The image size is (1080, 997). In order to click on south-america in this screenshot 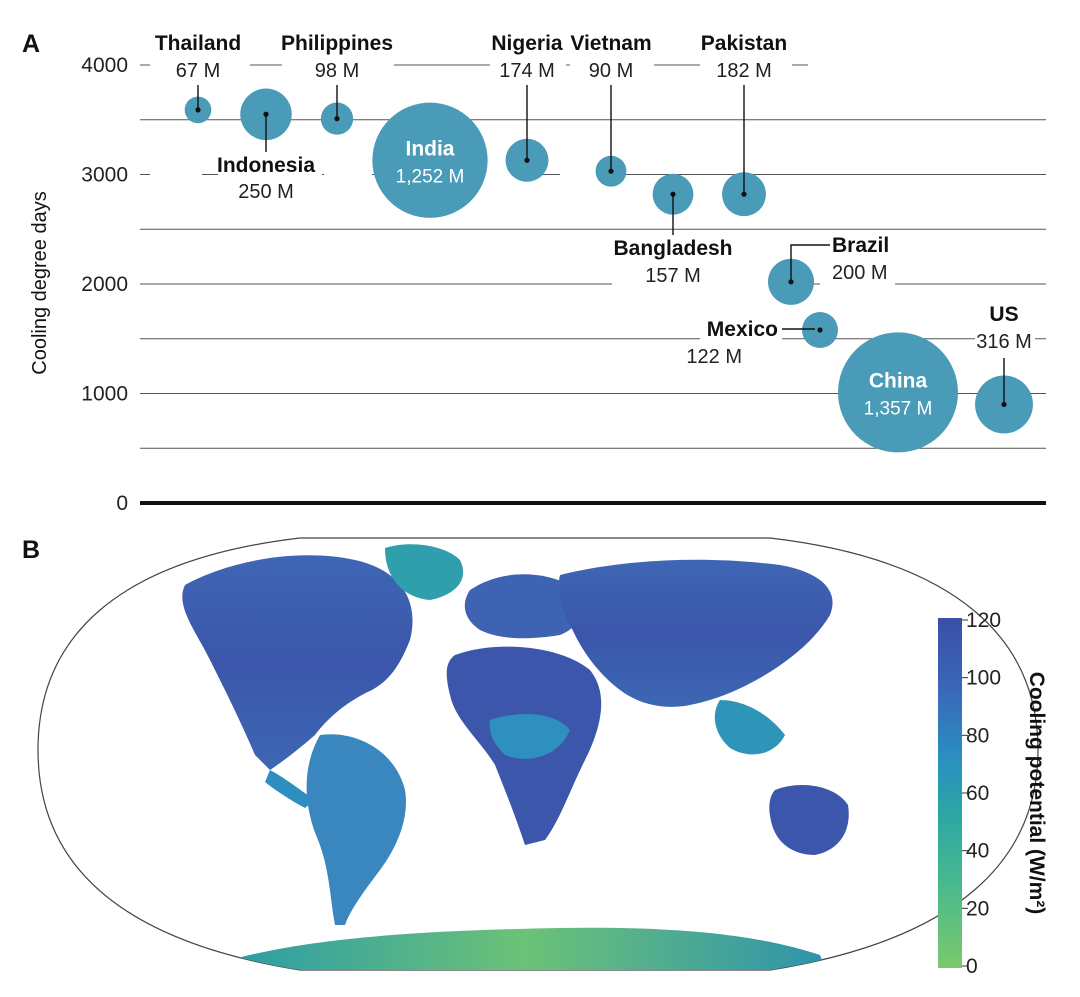, I will do `click(356, 829)`.